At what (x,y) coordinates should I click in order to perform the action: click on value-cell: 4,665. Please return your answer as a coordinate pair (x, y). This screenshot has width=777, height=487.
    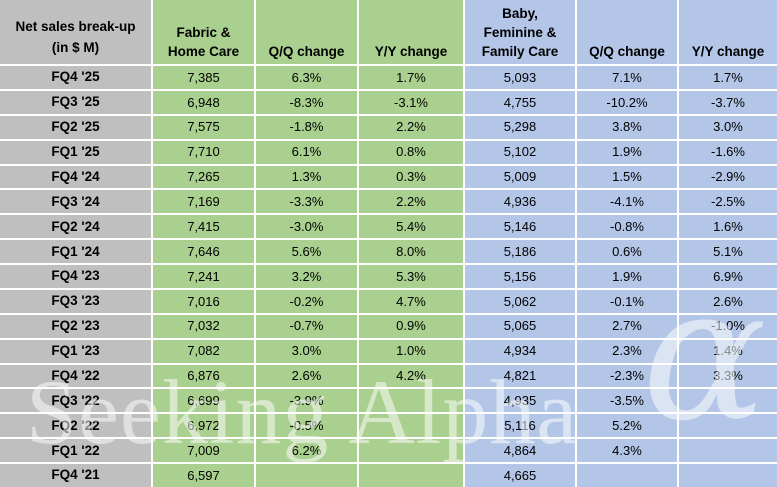
    Looking at the image, I should click on (520, 475).